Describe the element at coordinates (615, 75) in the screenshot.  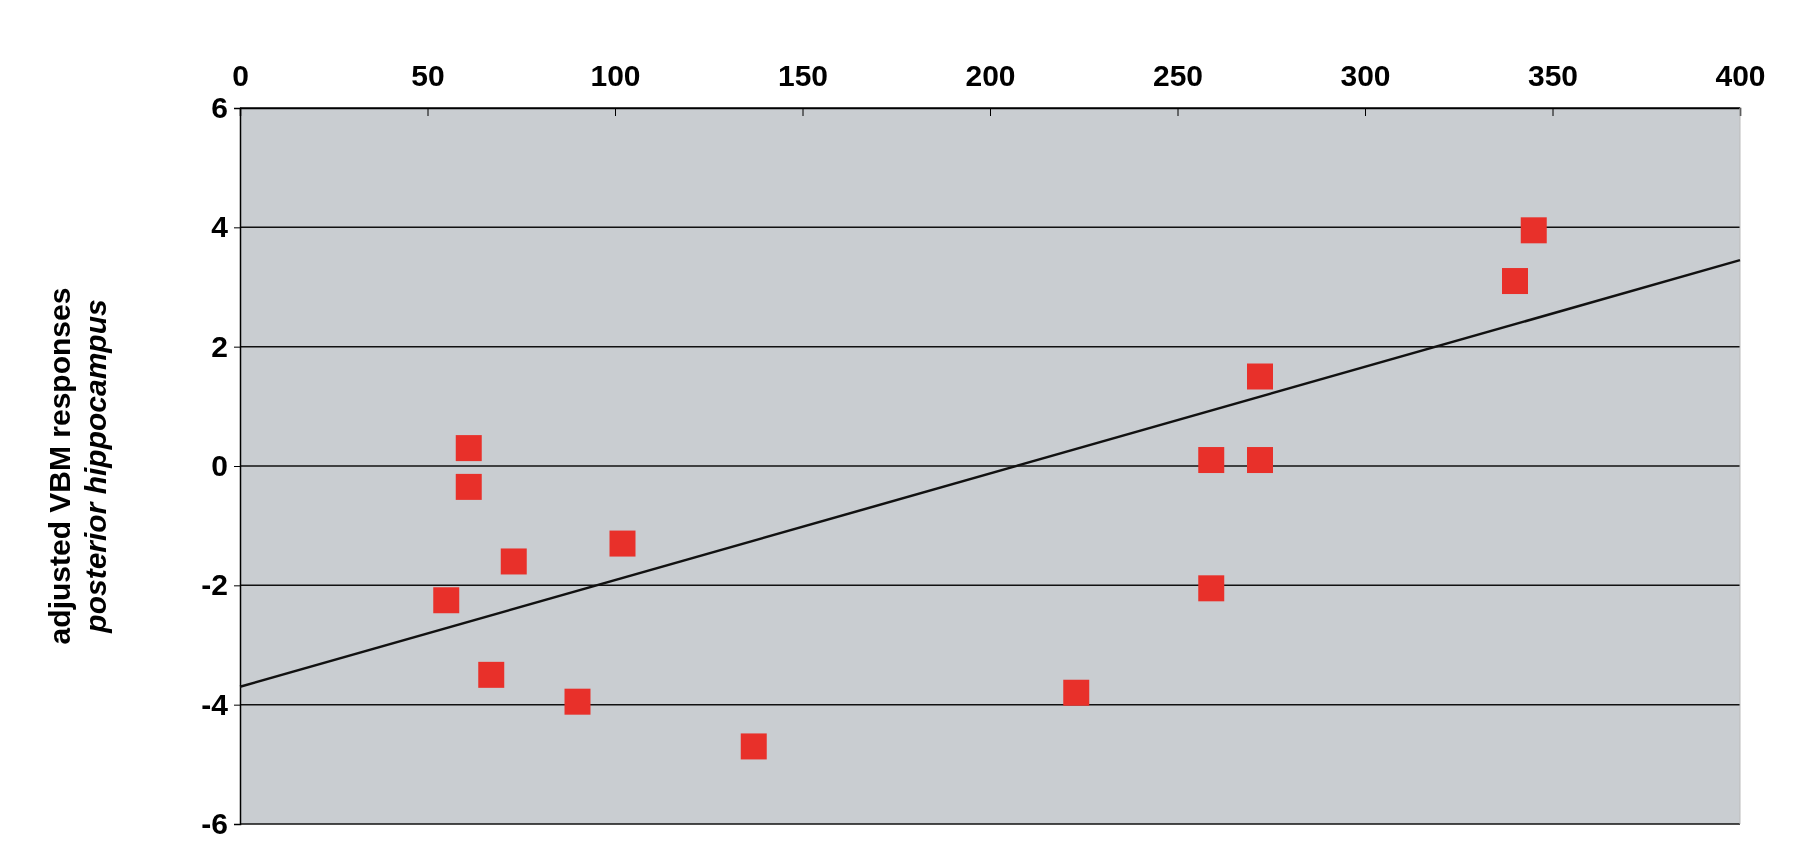
I see `x-tick-label: 100` at that location.